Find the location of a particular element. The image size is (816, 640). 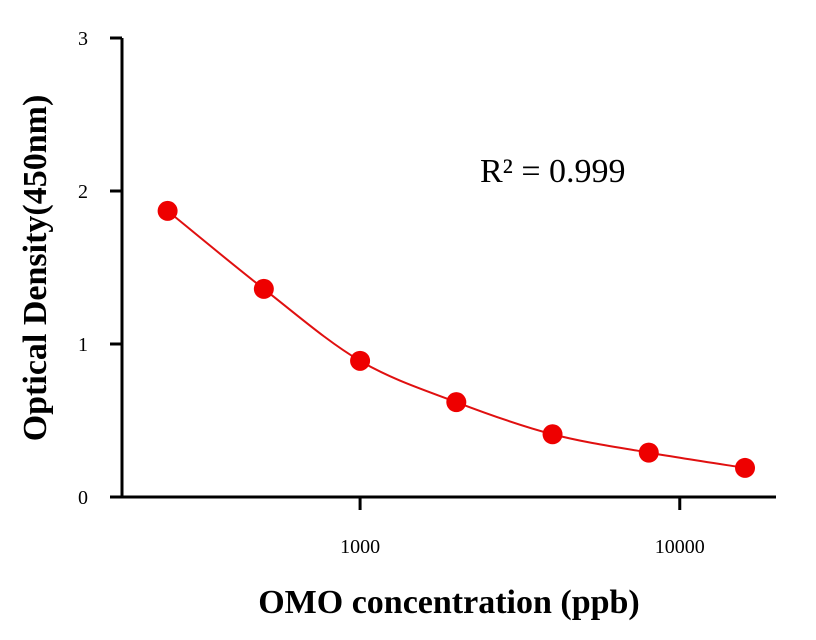

y-ticks: 0 1 2 3 is located at coordinates (100, 268).